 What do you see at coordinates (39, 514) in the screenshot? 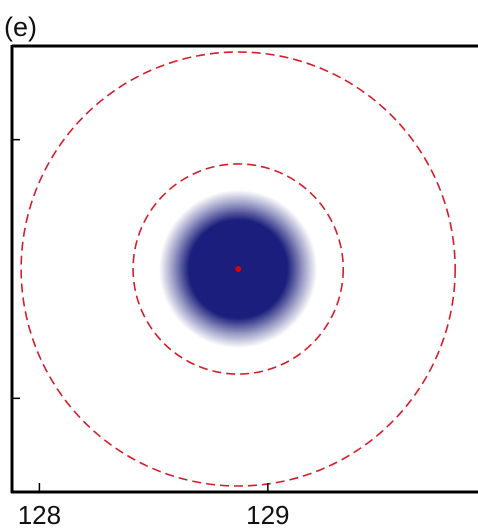
I see `x-tick-label-128: 128` at bounding box center [39, 514].